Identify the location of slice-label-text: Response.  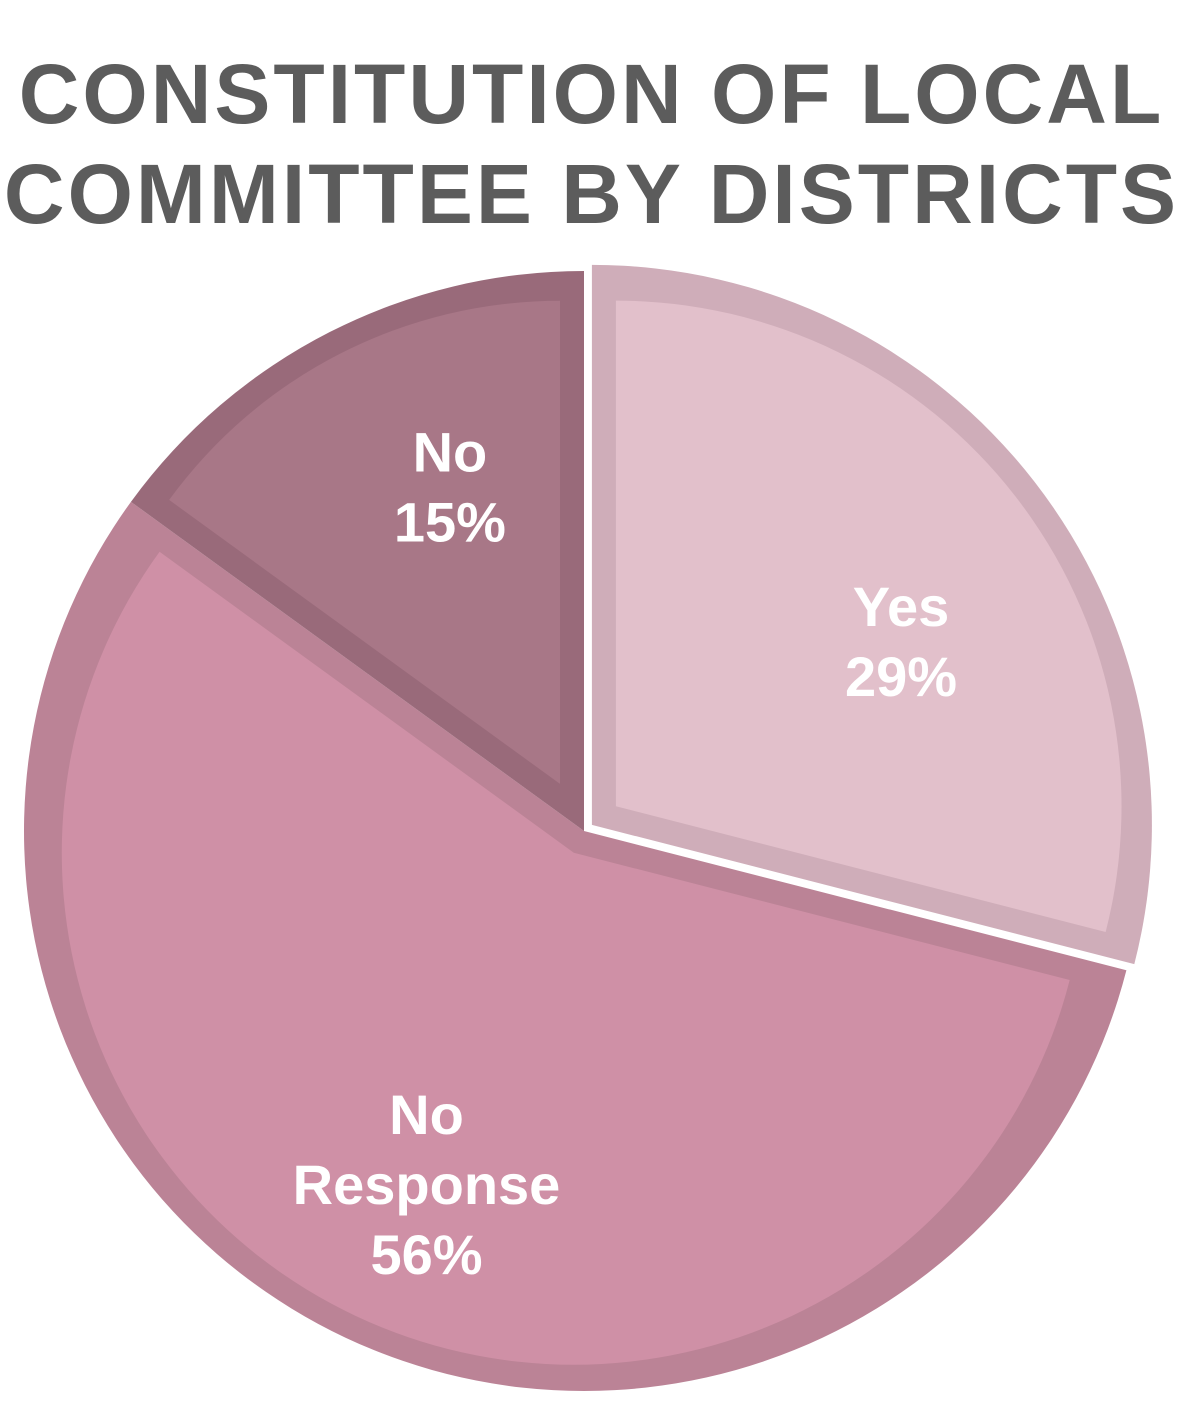
(427, 1184).